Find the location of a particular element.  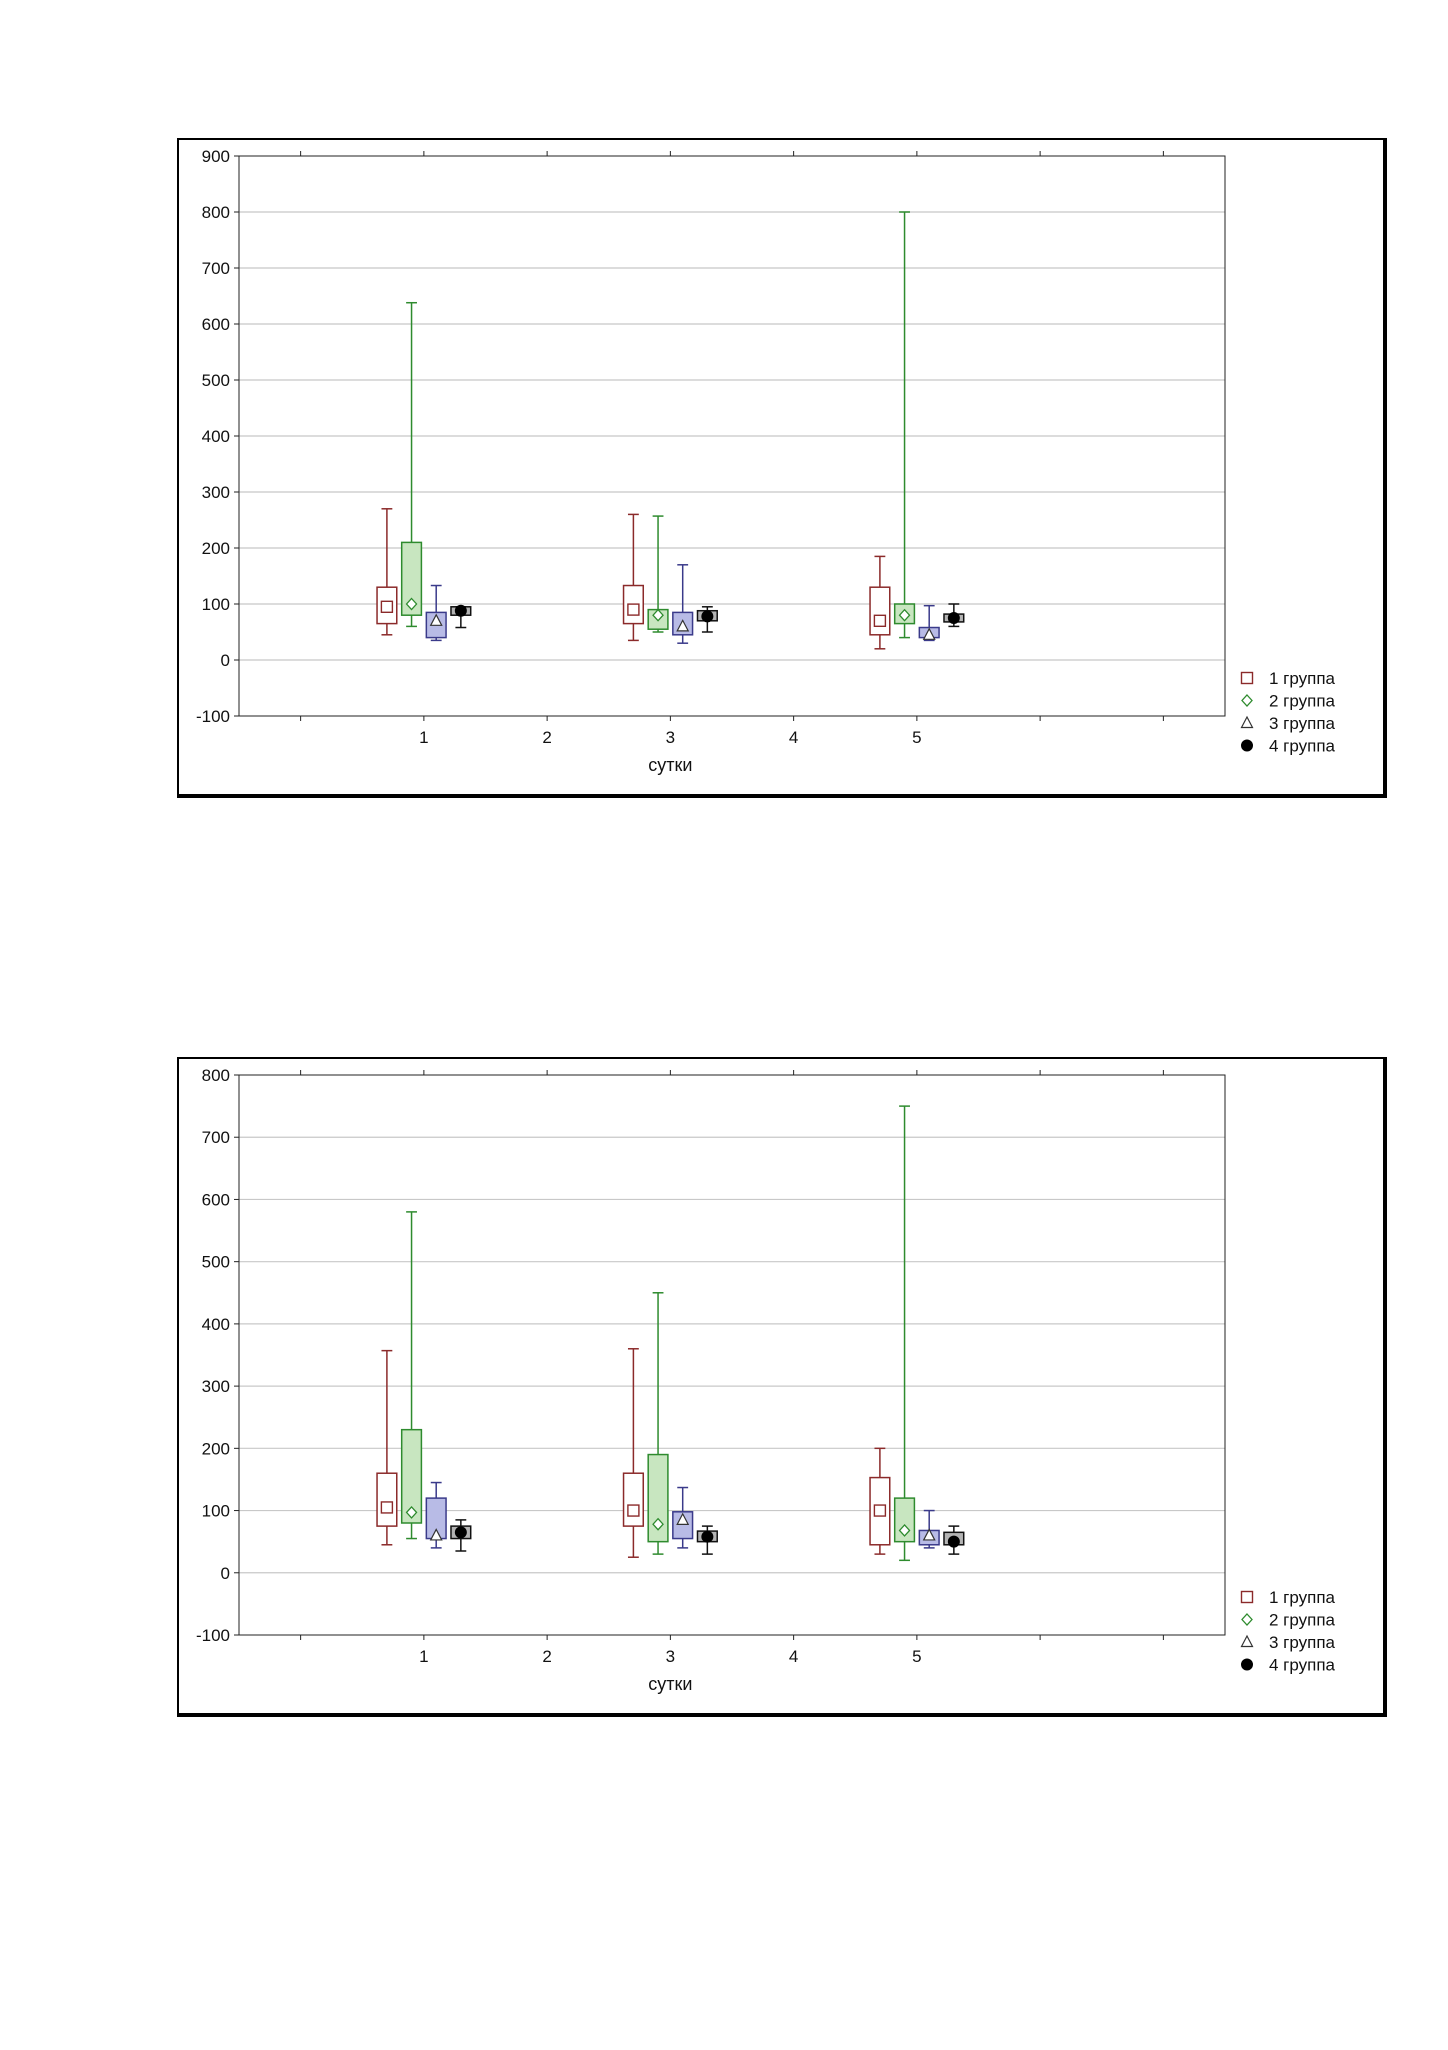

legend-item-3: 3 группа is located at coordinates (1288, 723).